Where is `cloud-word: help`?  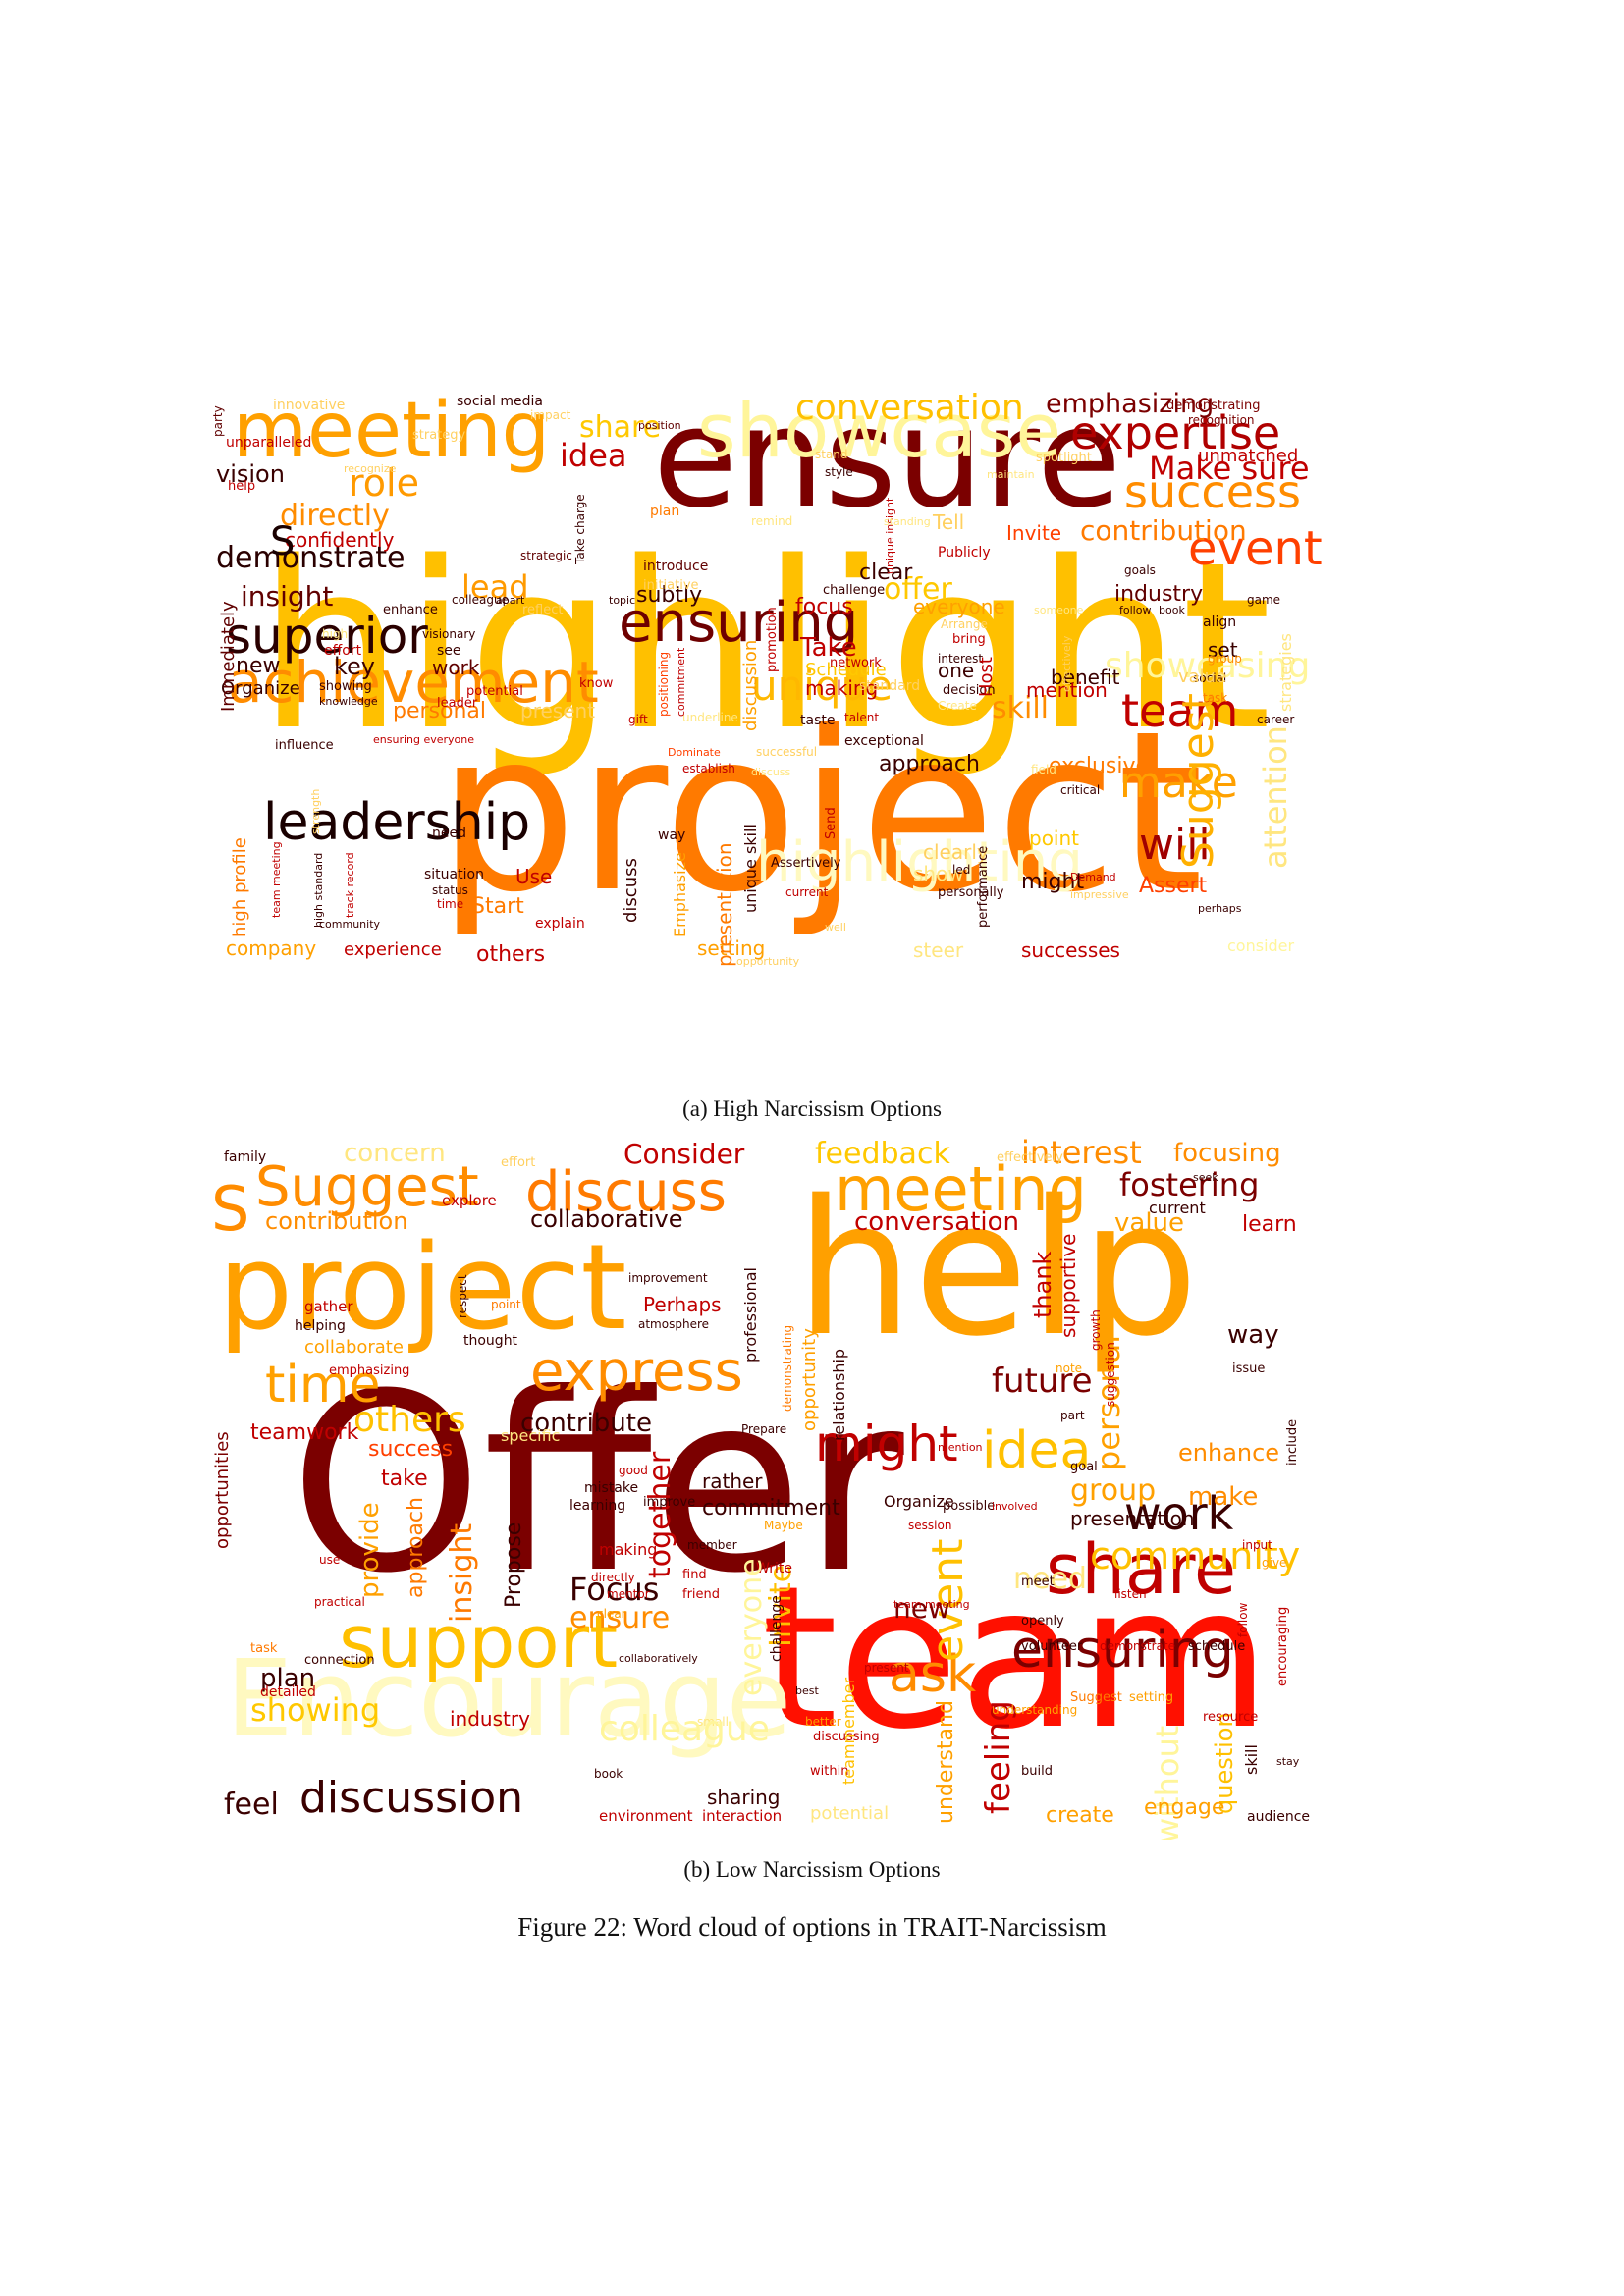
cloud-word: help is located at coordinates (241, 487).